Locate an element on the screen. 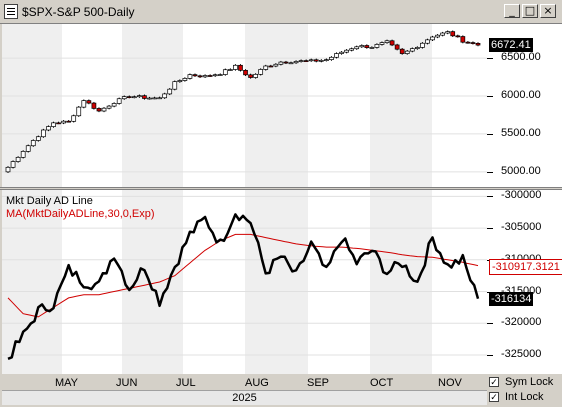 The image size is (562, 407). int-lock-checkbox: ✓ is located at coordinates (494, 397).